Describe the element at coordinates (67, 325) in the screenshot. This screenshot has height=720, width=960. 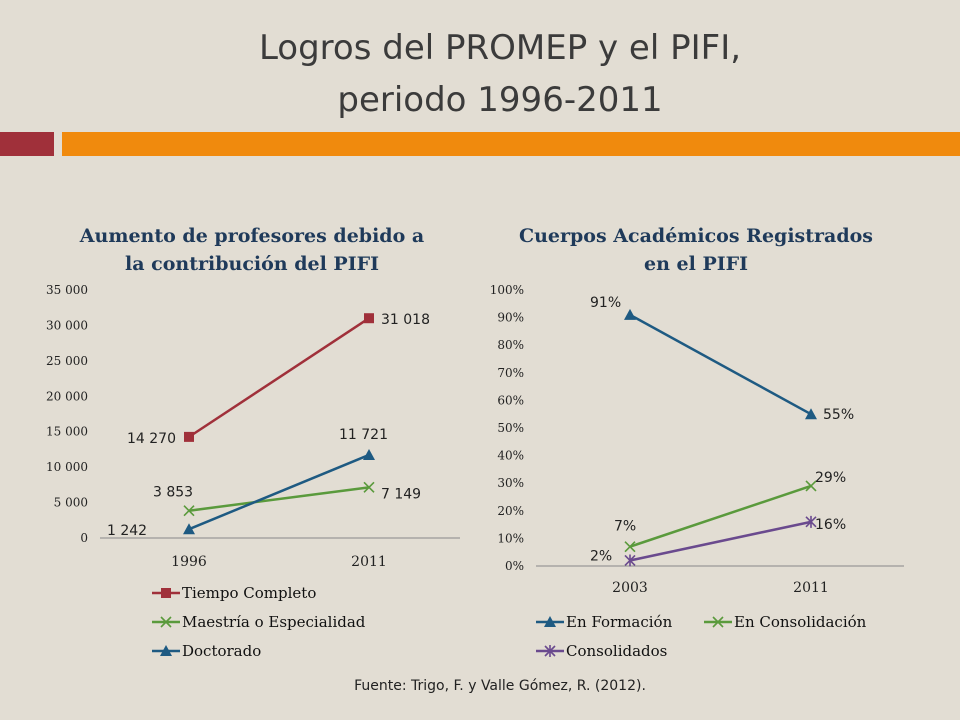
I see `y-tick-label: 30 000` at that location.